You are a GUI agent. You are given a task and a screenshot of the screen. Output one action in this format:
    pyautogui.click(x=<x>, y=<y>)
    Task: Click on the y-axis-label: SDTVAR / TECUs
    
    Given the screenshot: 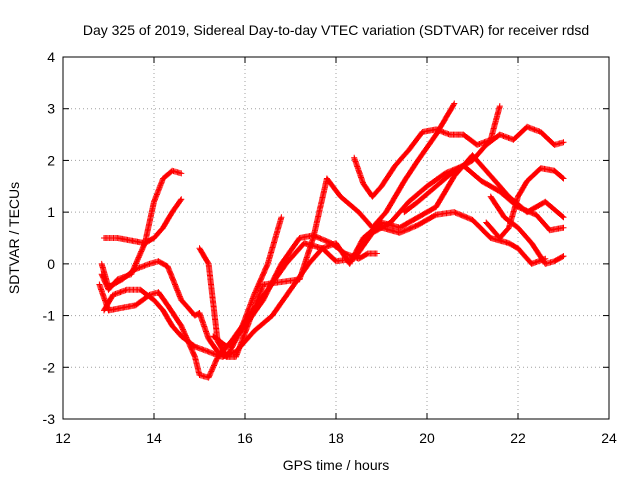 What is the action you would take?
    pyautogui.click(x=14, y=238)
    